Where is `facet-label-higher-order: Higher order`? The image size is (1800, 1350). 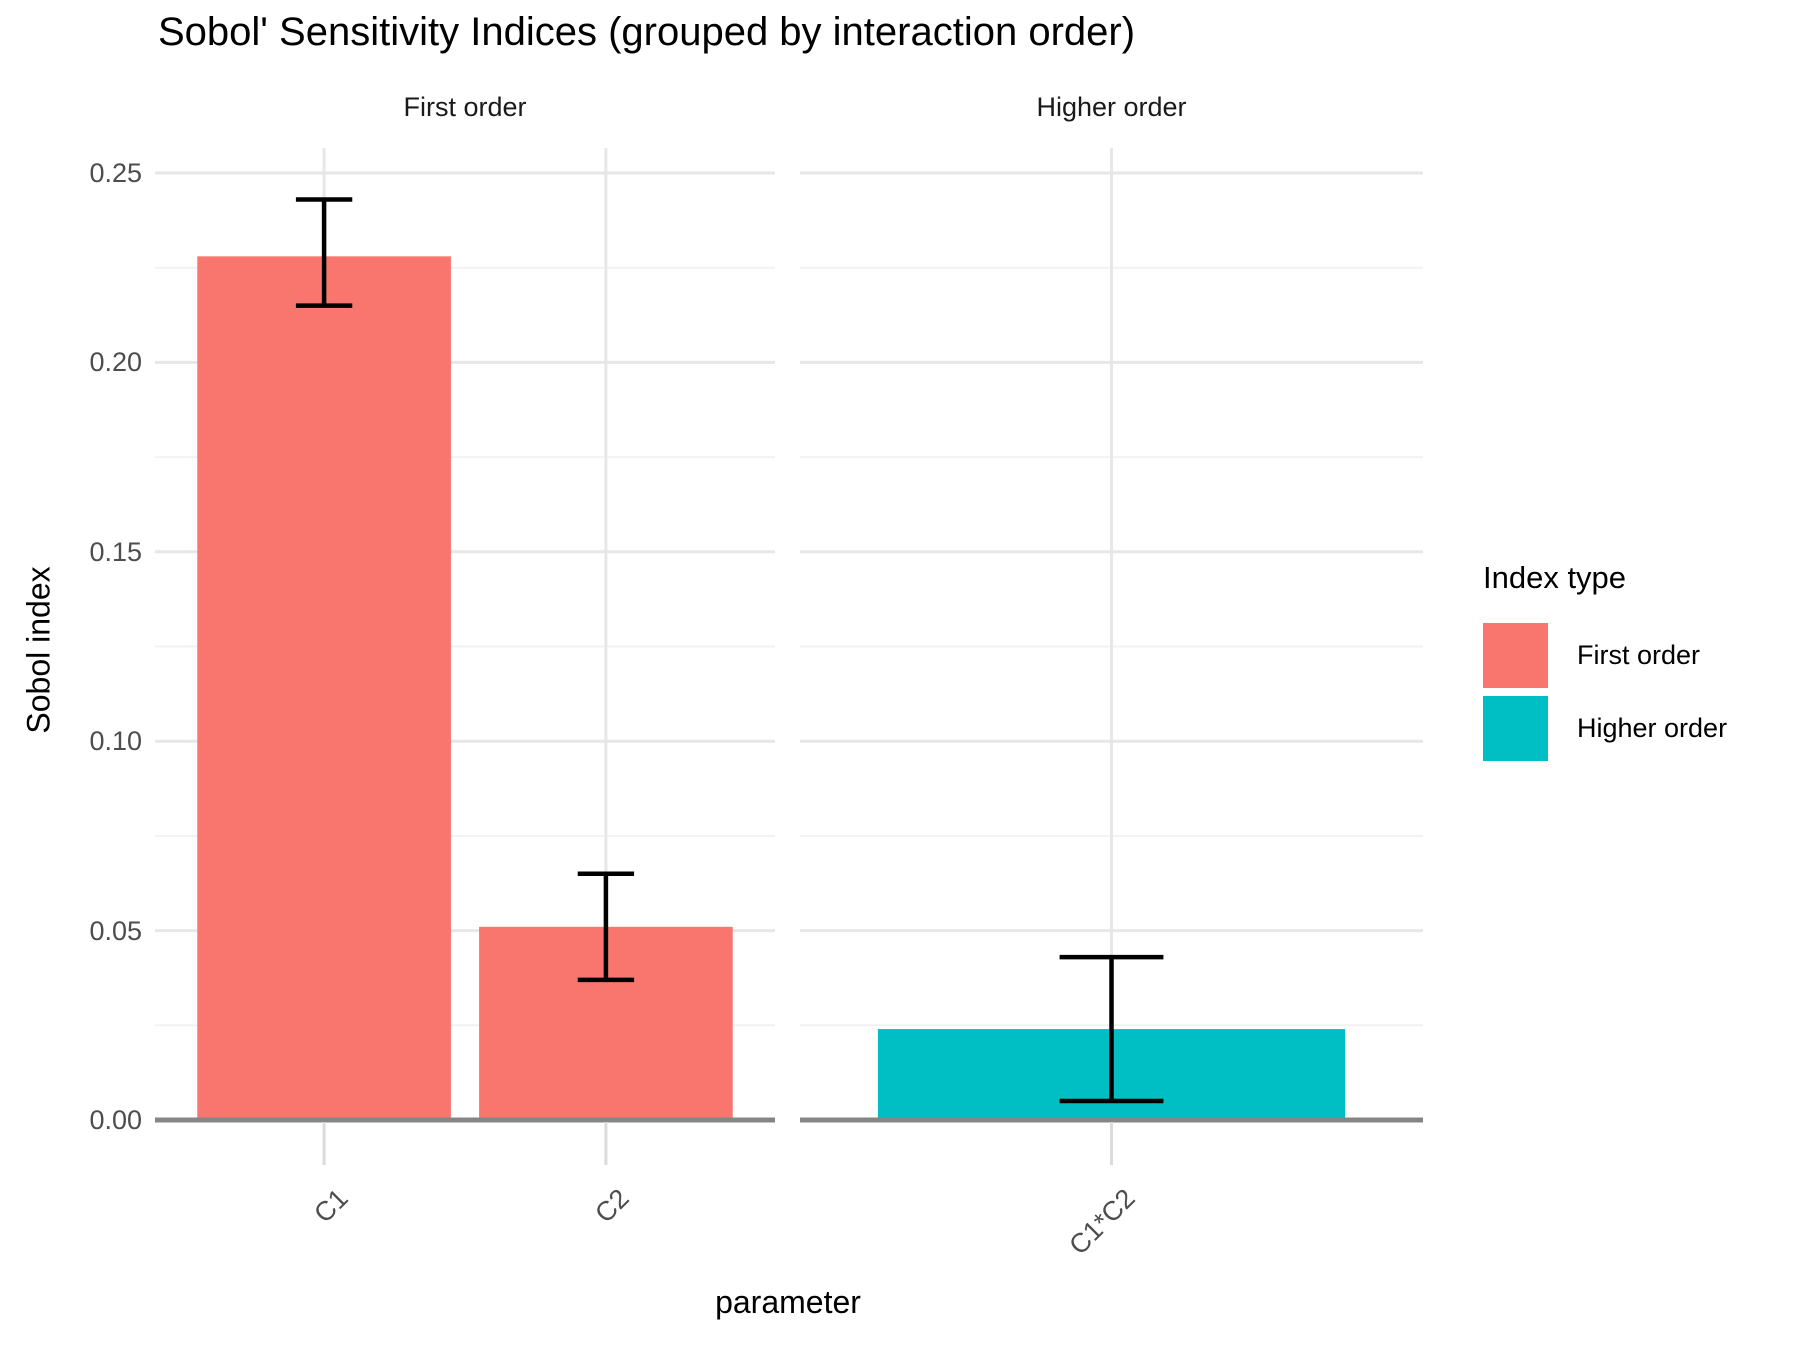
facet-label-higher-order: Higher order is located at coordinates (1111, 107).